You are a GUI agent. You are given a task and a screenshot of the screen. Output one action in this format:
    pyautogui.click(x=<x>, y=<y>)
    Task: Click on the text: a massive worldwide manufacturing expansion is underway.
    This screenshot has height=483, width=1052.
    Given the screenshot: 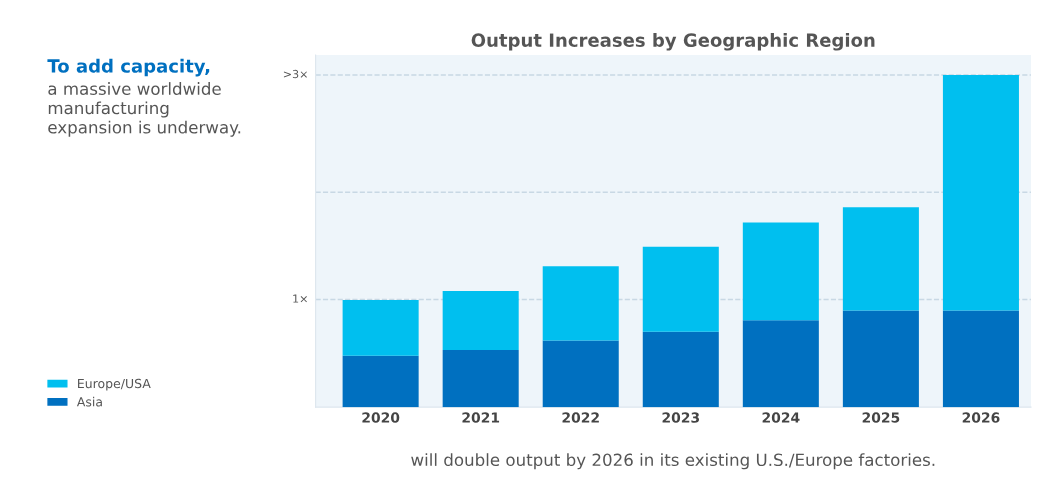 What is the action you would take?
    pyautogui.click(x=144, y=109)
    